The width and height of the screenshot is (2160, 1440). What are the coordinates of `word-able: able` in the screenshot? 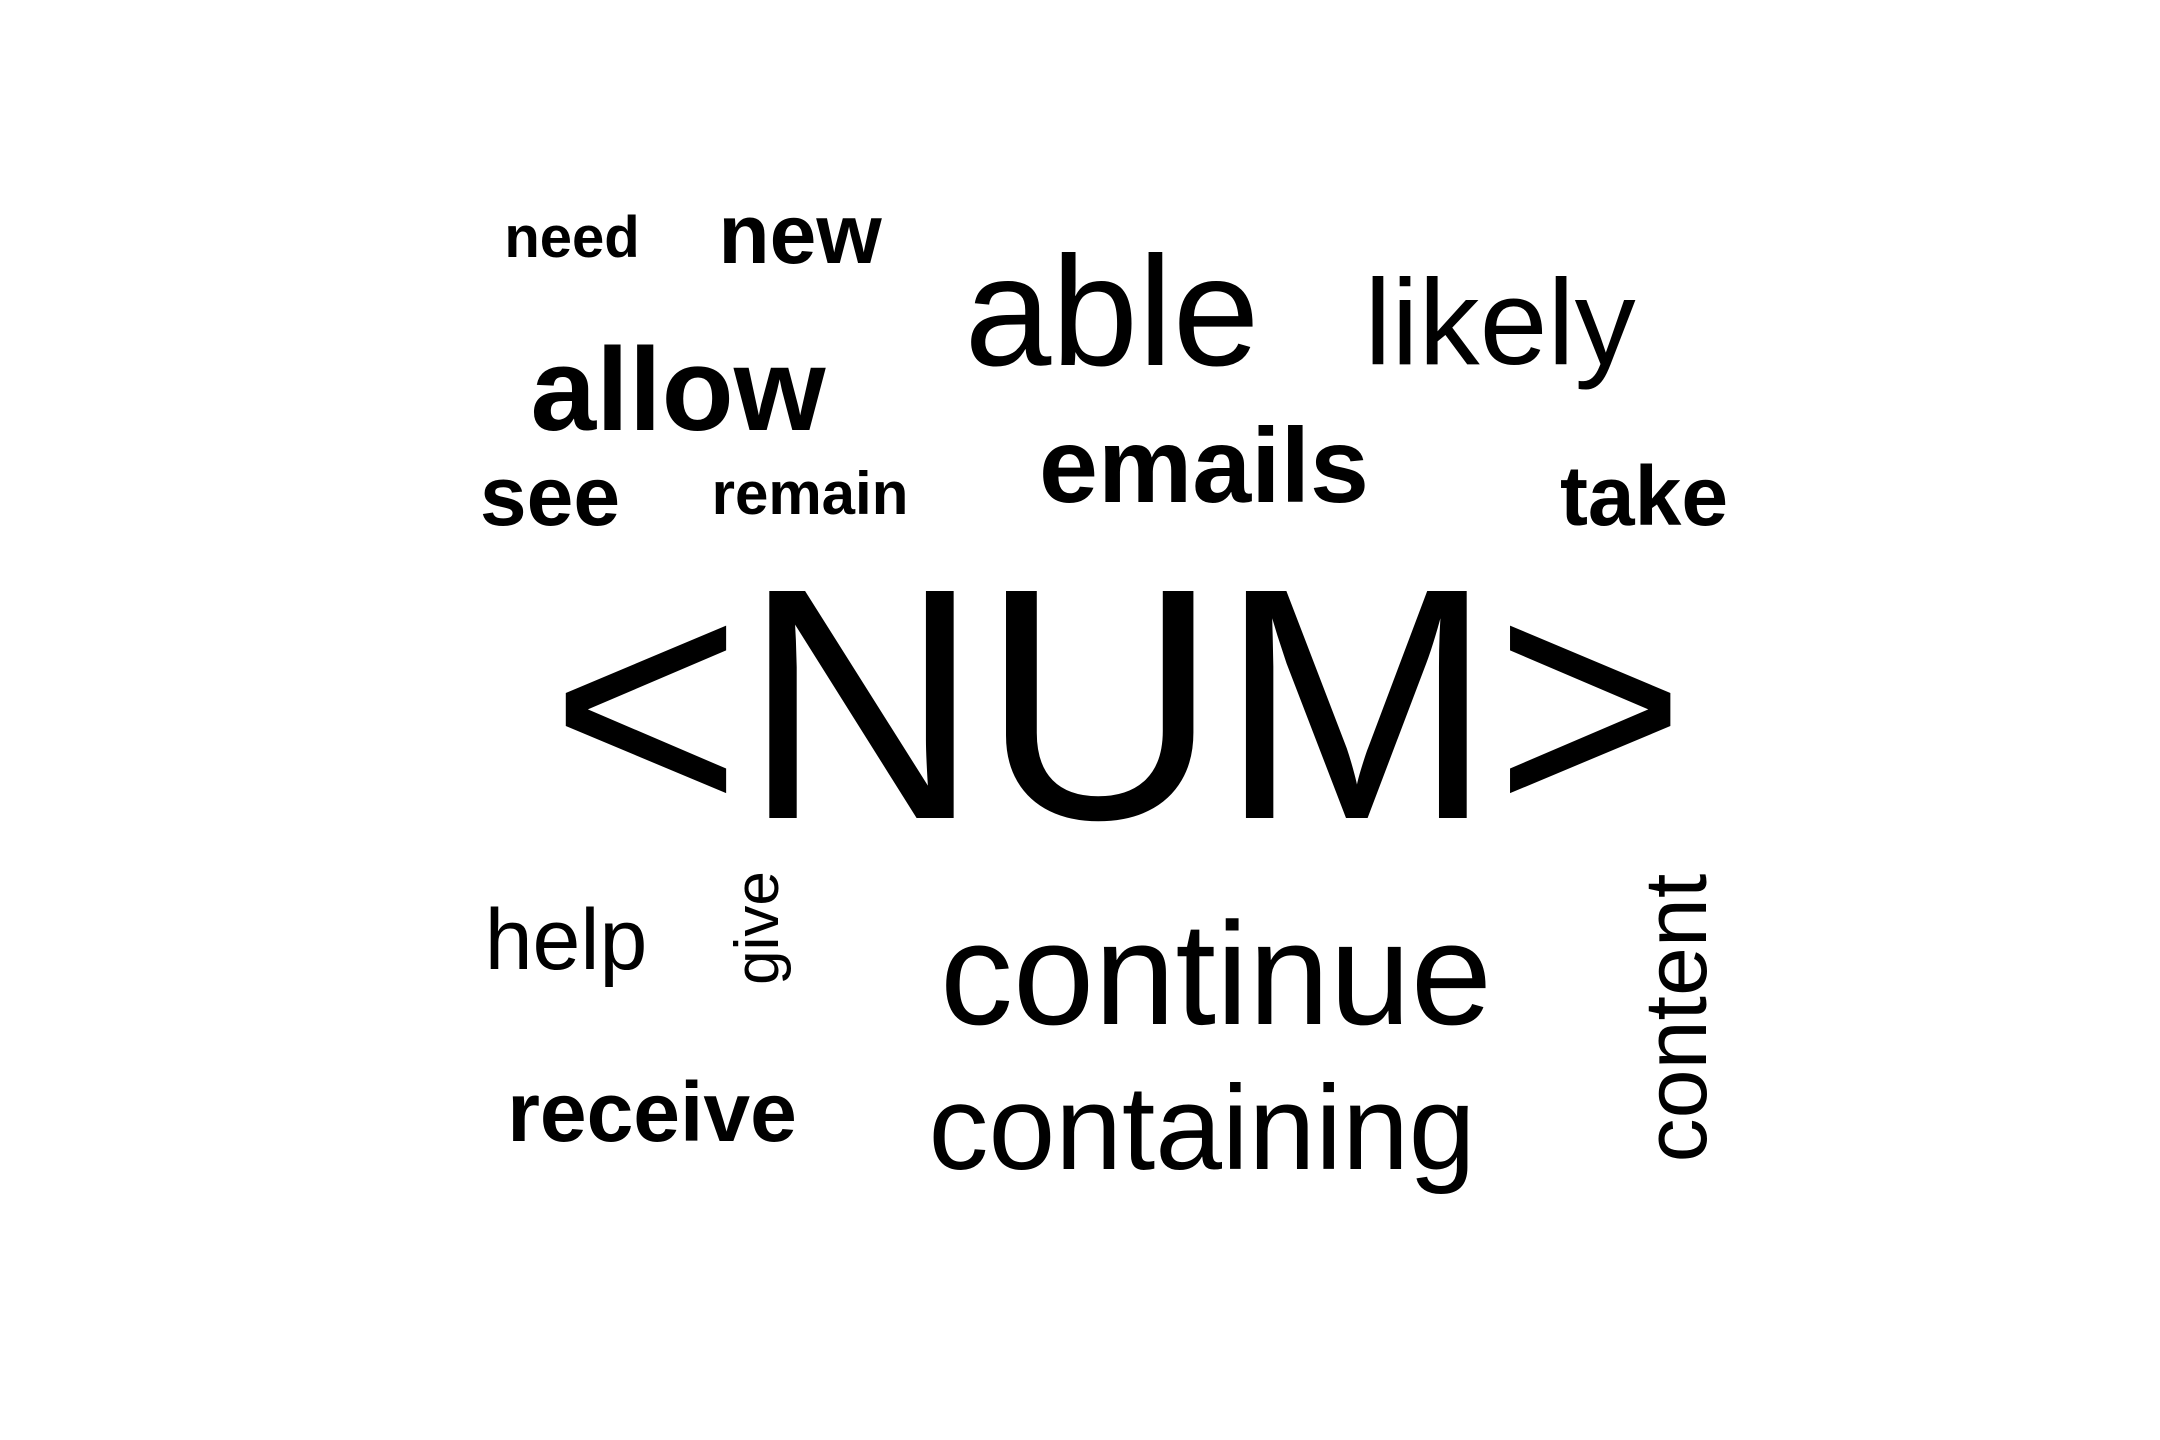 It's located at (1112, 312).